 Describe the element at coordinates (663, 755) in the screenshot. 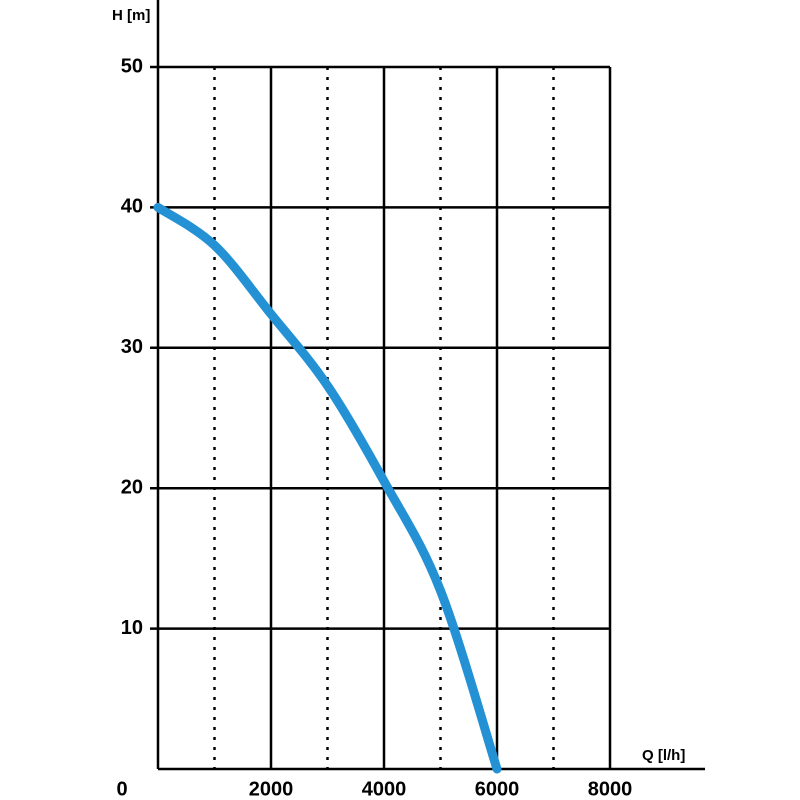

I see `x-axis-label: Q [l/h]` at that location.